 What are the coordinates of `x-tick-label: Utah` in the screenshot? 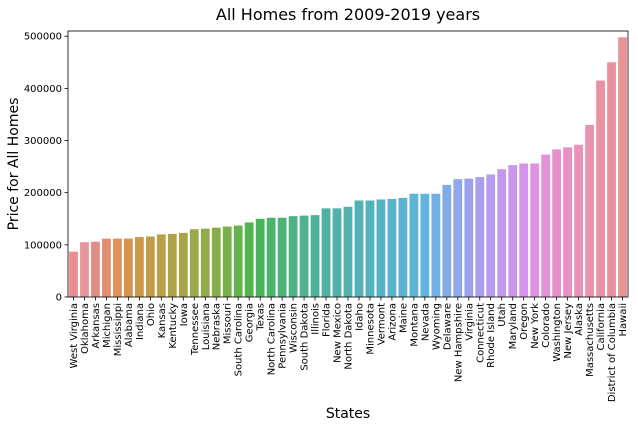 It's located at (502, 315).